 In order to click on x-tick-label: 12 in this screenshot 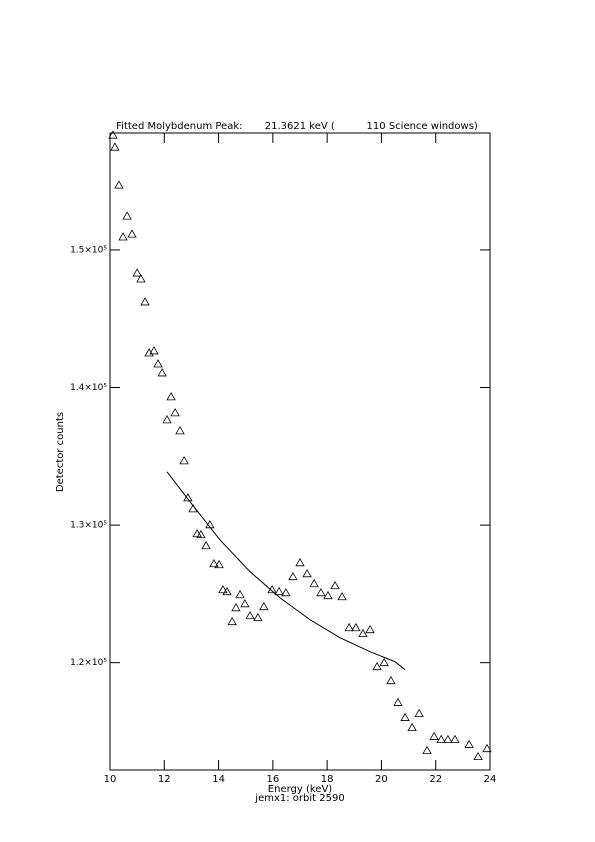, I will do `click(164, 779)`.